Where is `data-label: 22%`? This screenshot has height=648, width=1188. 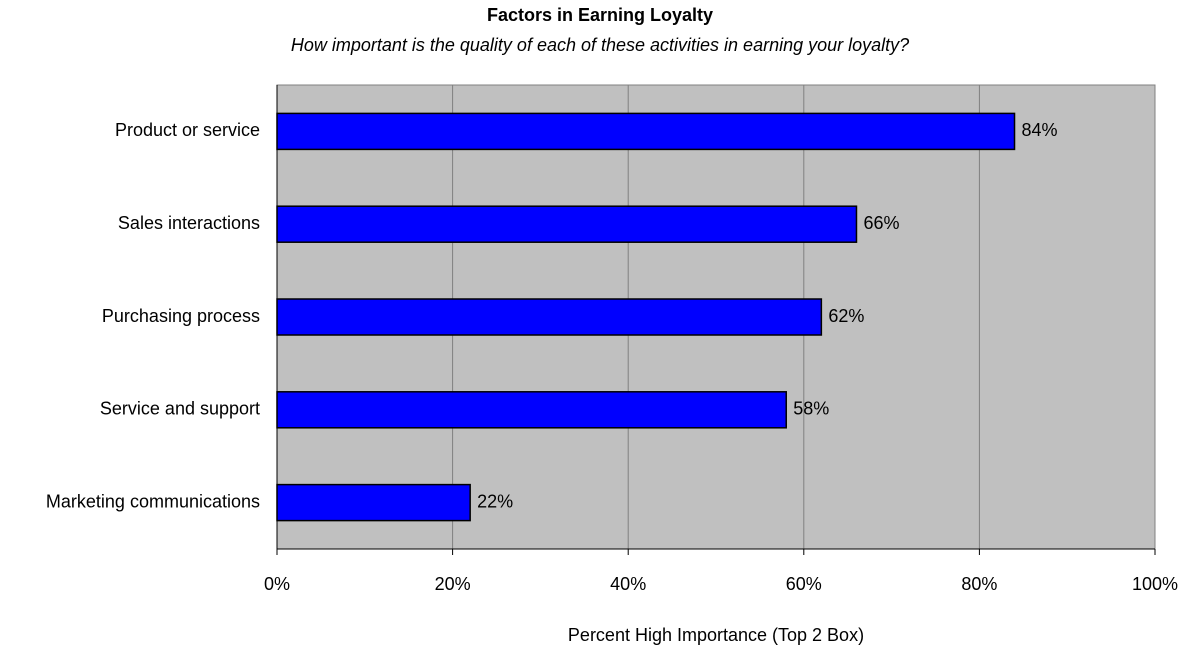
data-label: 22% is located at coordinates (495, 501).